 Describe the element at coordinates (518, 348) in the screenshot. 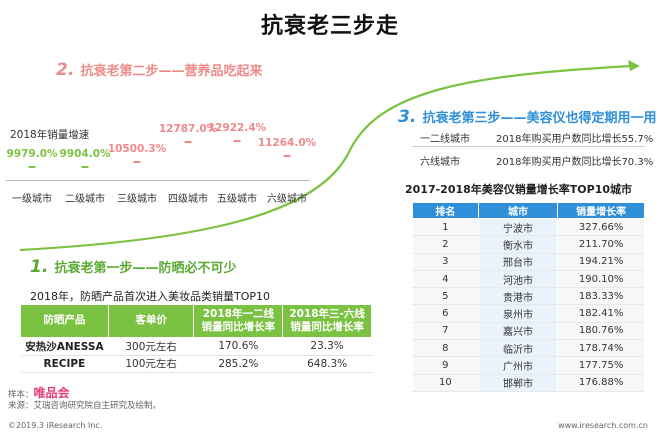

I see `city-cell: 临沂市` at that location.